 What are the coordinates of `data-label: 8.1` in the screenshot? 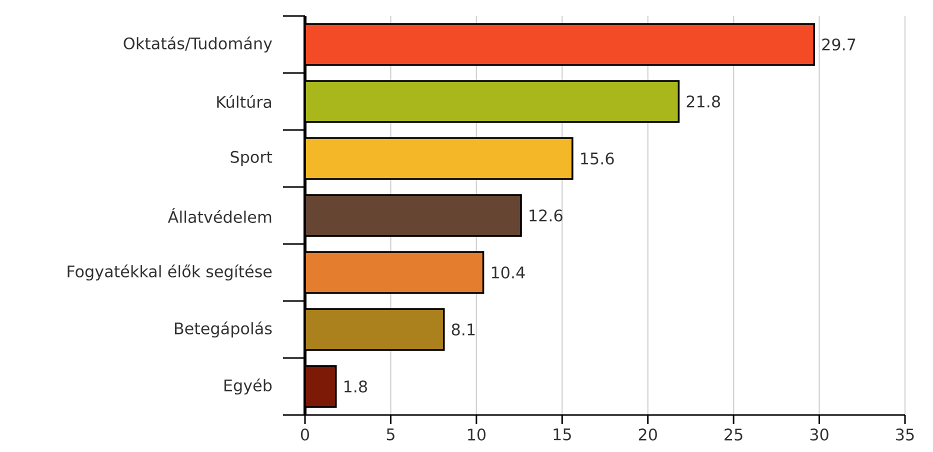 It's located at (463, 329).